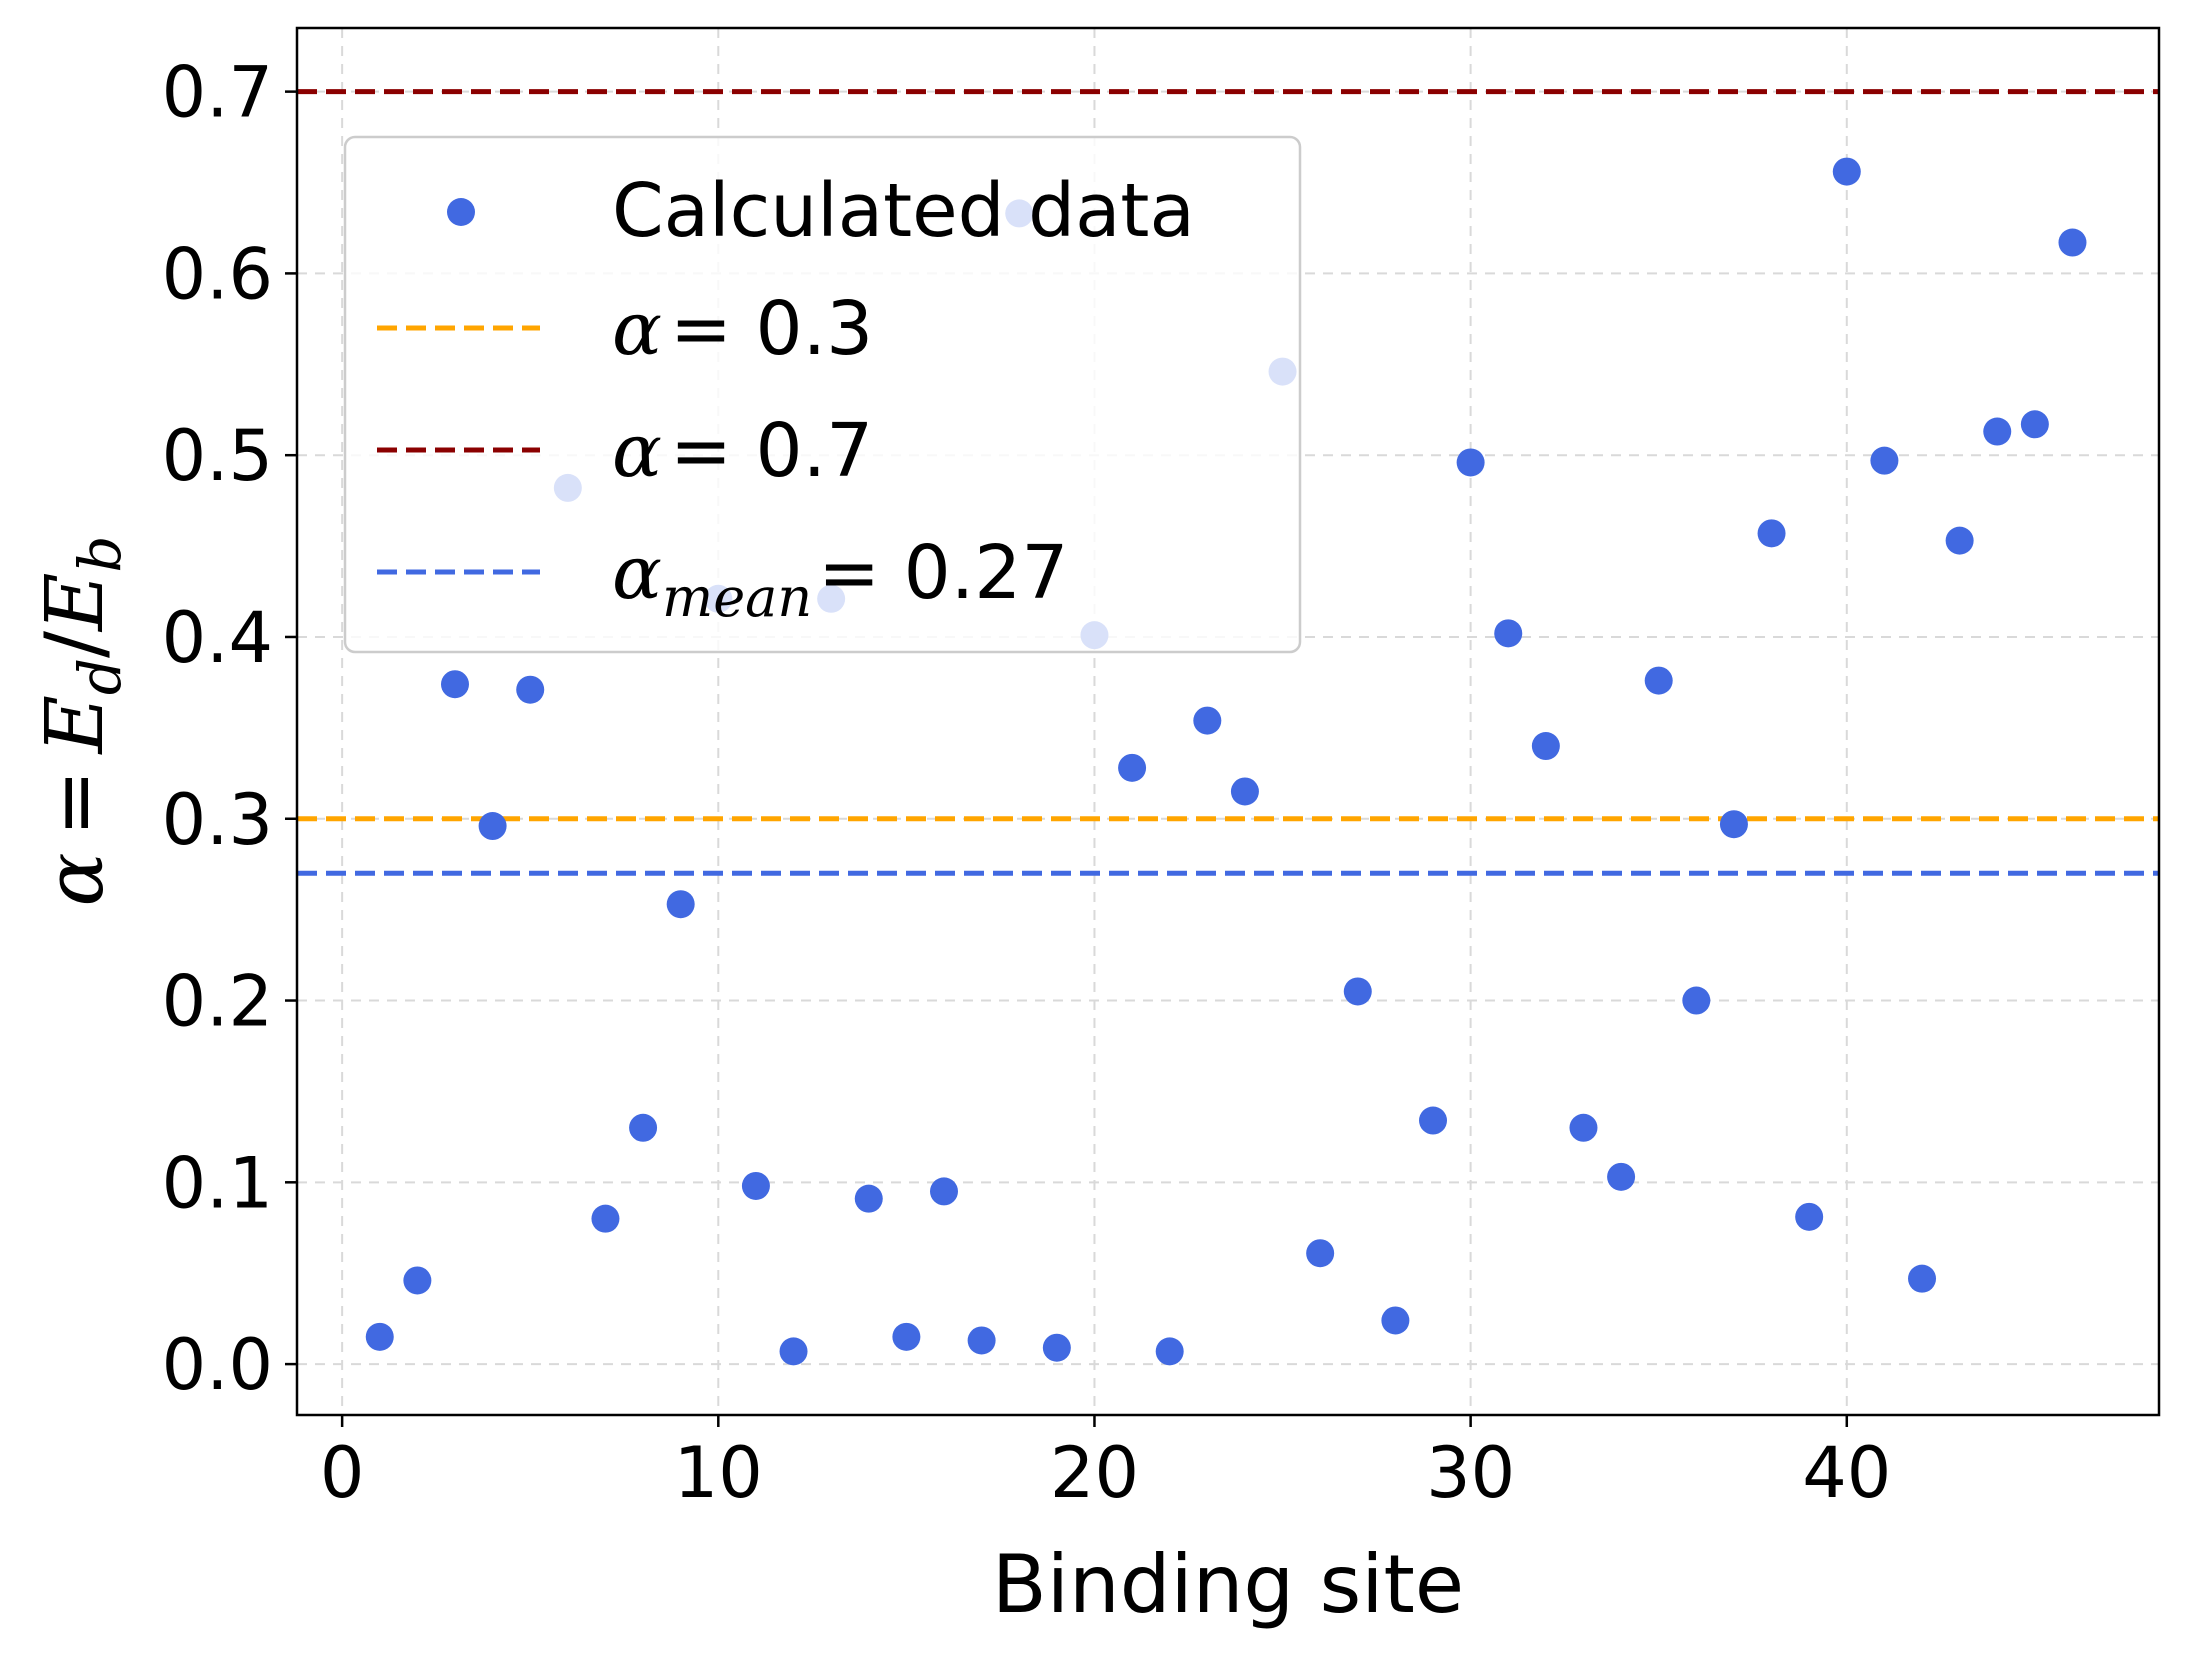  Describe the element at coordinates (217, 456) in the screenshot. I see `y-tick-label: 0.5` at that location.